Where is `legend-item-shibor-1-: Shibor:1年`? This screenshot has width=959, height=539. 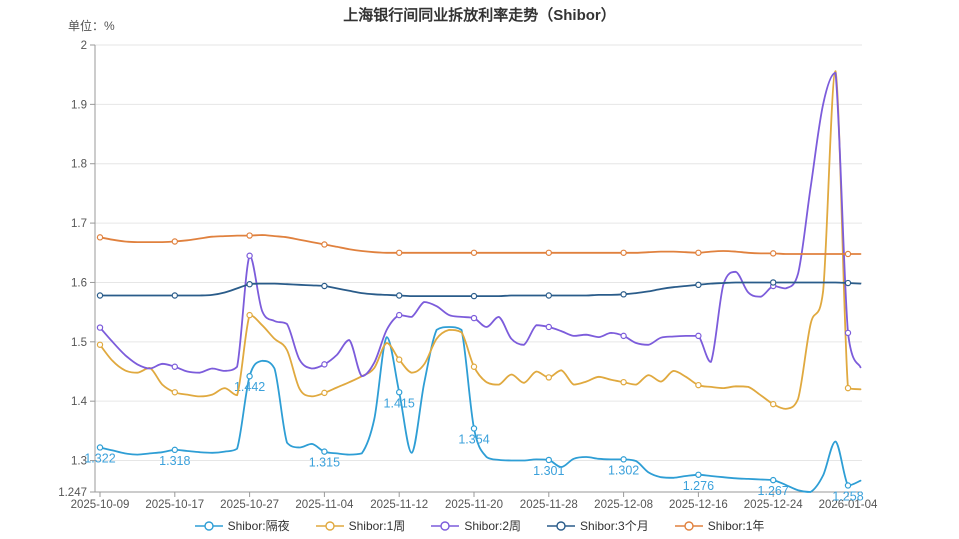
legend-item-shibor-1-: Shibor:1年 is located at coordinates (719, 525).